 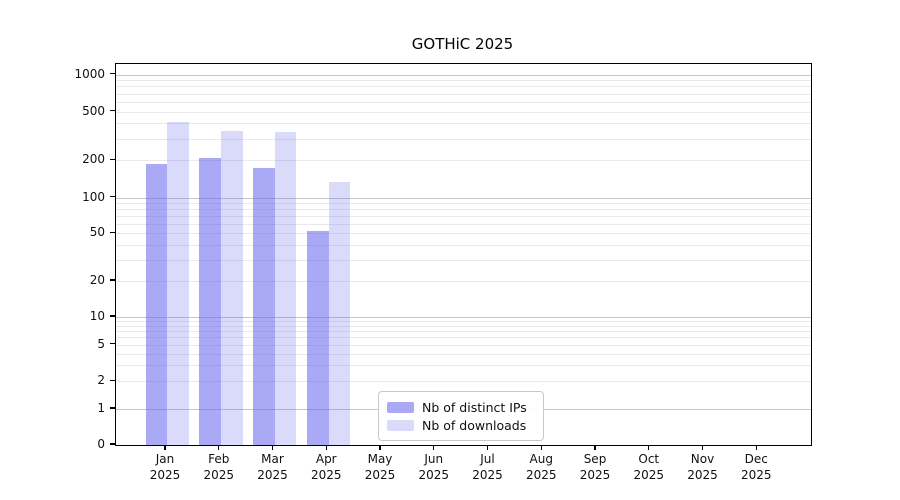 I want to click on y-tick-label: 1000, so click(x=89, y=73).